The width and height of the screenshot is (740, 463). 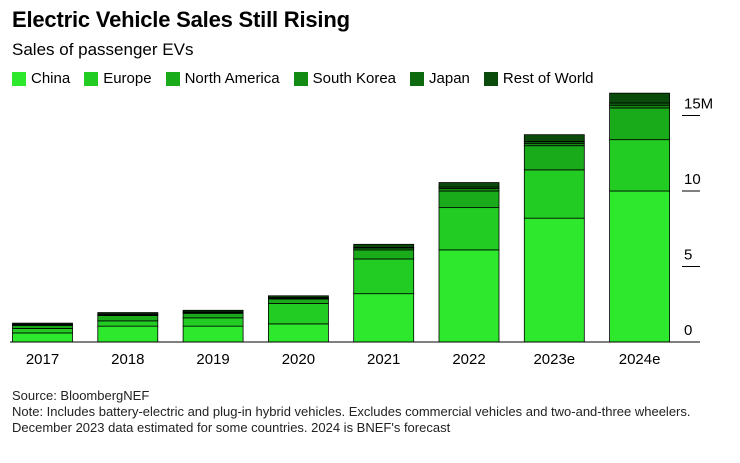 I want to click on legend-item-rest-of-world: Rest of World, so click(x=538, y=78).